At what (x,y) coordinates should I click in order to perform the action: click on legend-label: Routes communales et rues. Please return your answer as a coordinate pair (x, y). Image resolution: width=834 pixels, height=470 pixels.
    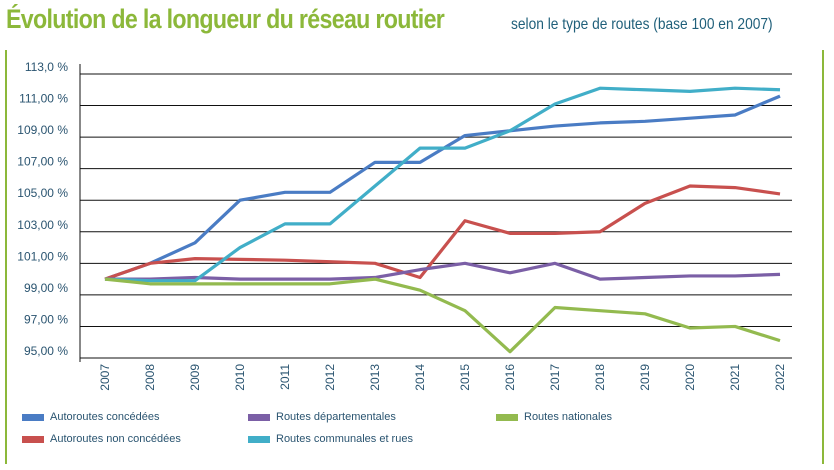
    Looking at the image, I should click on (344, 439).